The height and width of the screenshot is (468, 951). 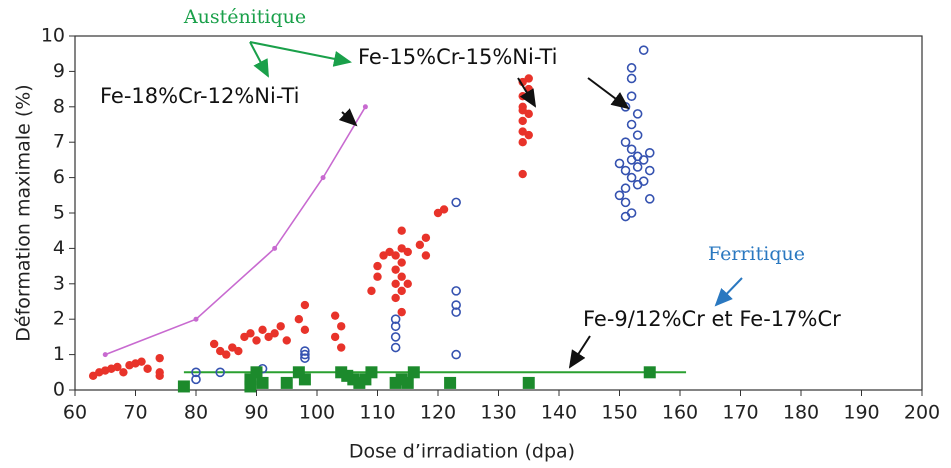 I want to click on x-tick-label: 130, so click(x=498, y=413).